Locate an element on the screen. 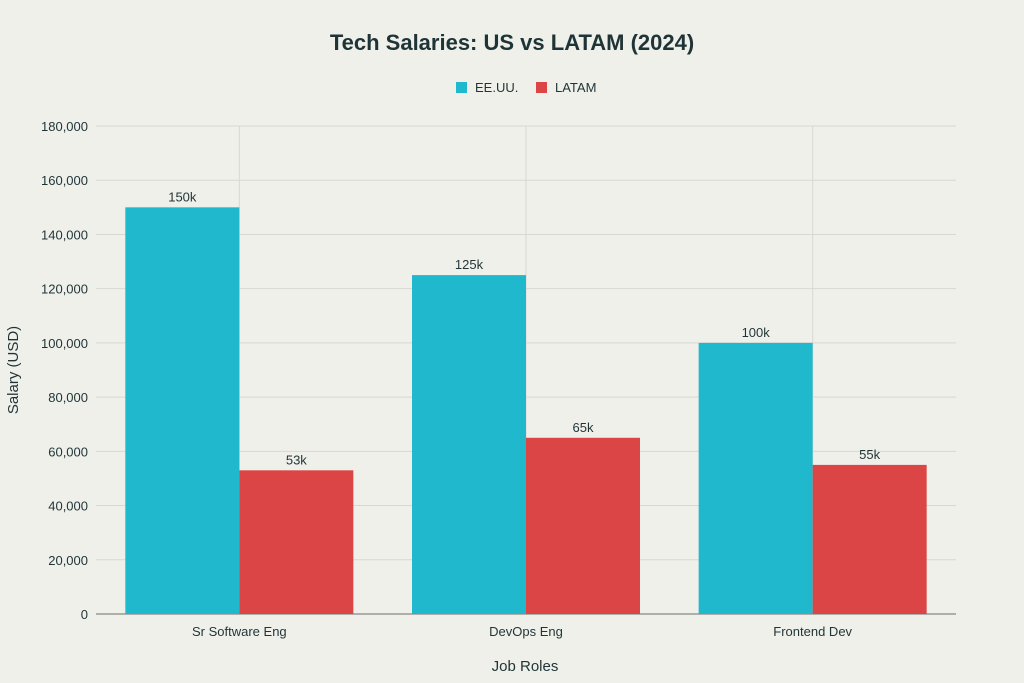 Image resolution: width=1024 pixels, height=683 pixels. y-tick-label: 0 is located at coordinates (84, 614).